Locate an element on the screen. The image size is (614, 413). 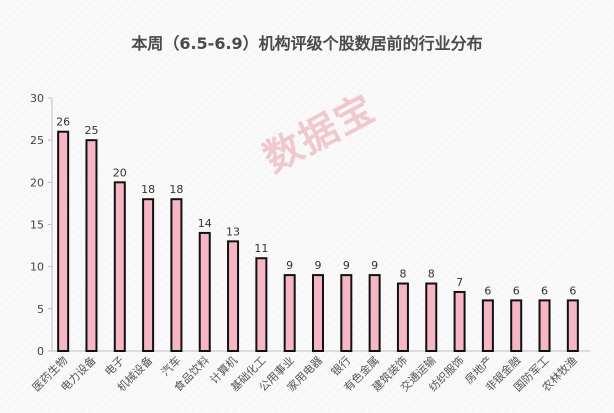
y-tick-label: 25 is located at coordinates (37, 140).